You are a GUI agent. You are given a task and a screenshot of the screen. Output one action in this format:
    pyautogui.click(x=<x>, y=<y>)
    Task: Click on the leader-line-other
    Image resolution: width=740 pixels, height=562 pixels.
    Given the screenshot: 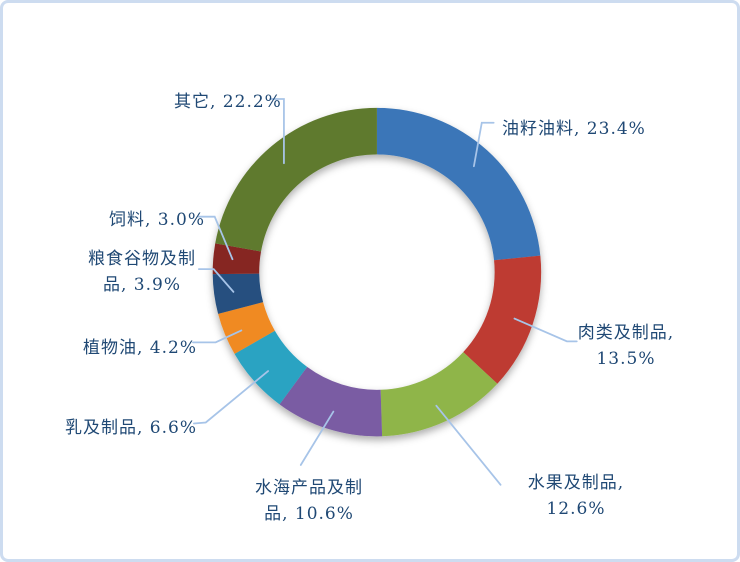 What is the action you would take?
    pyautogui.click(x=277, y=131)
    